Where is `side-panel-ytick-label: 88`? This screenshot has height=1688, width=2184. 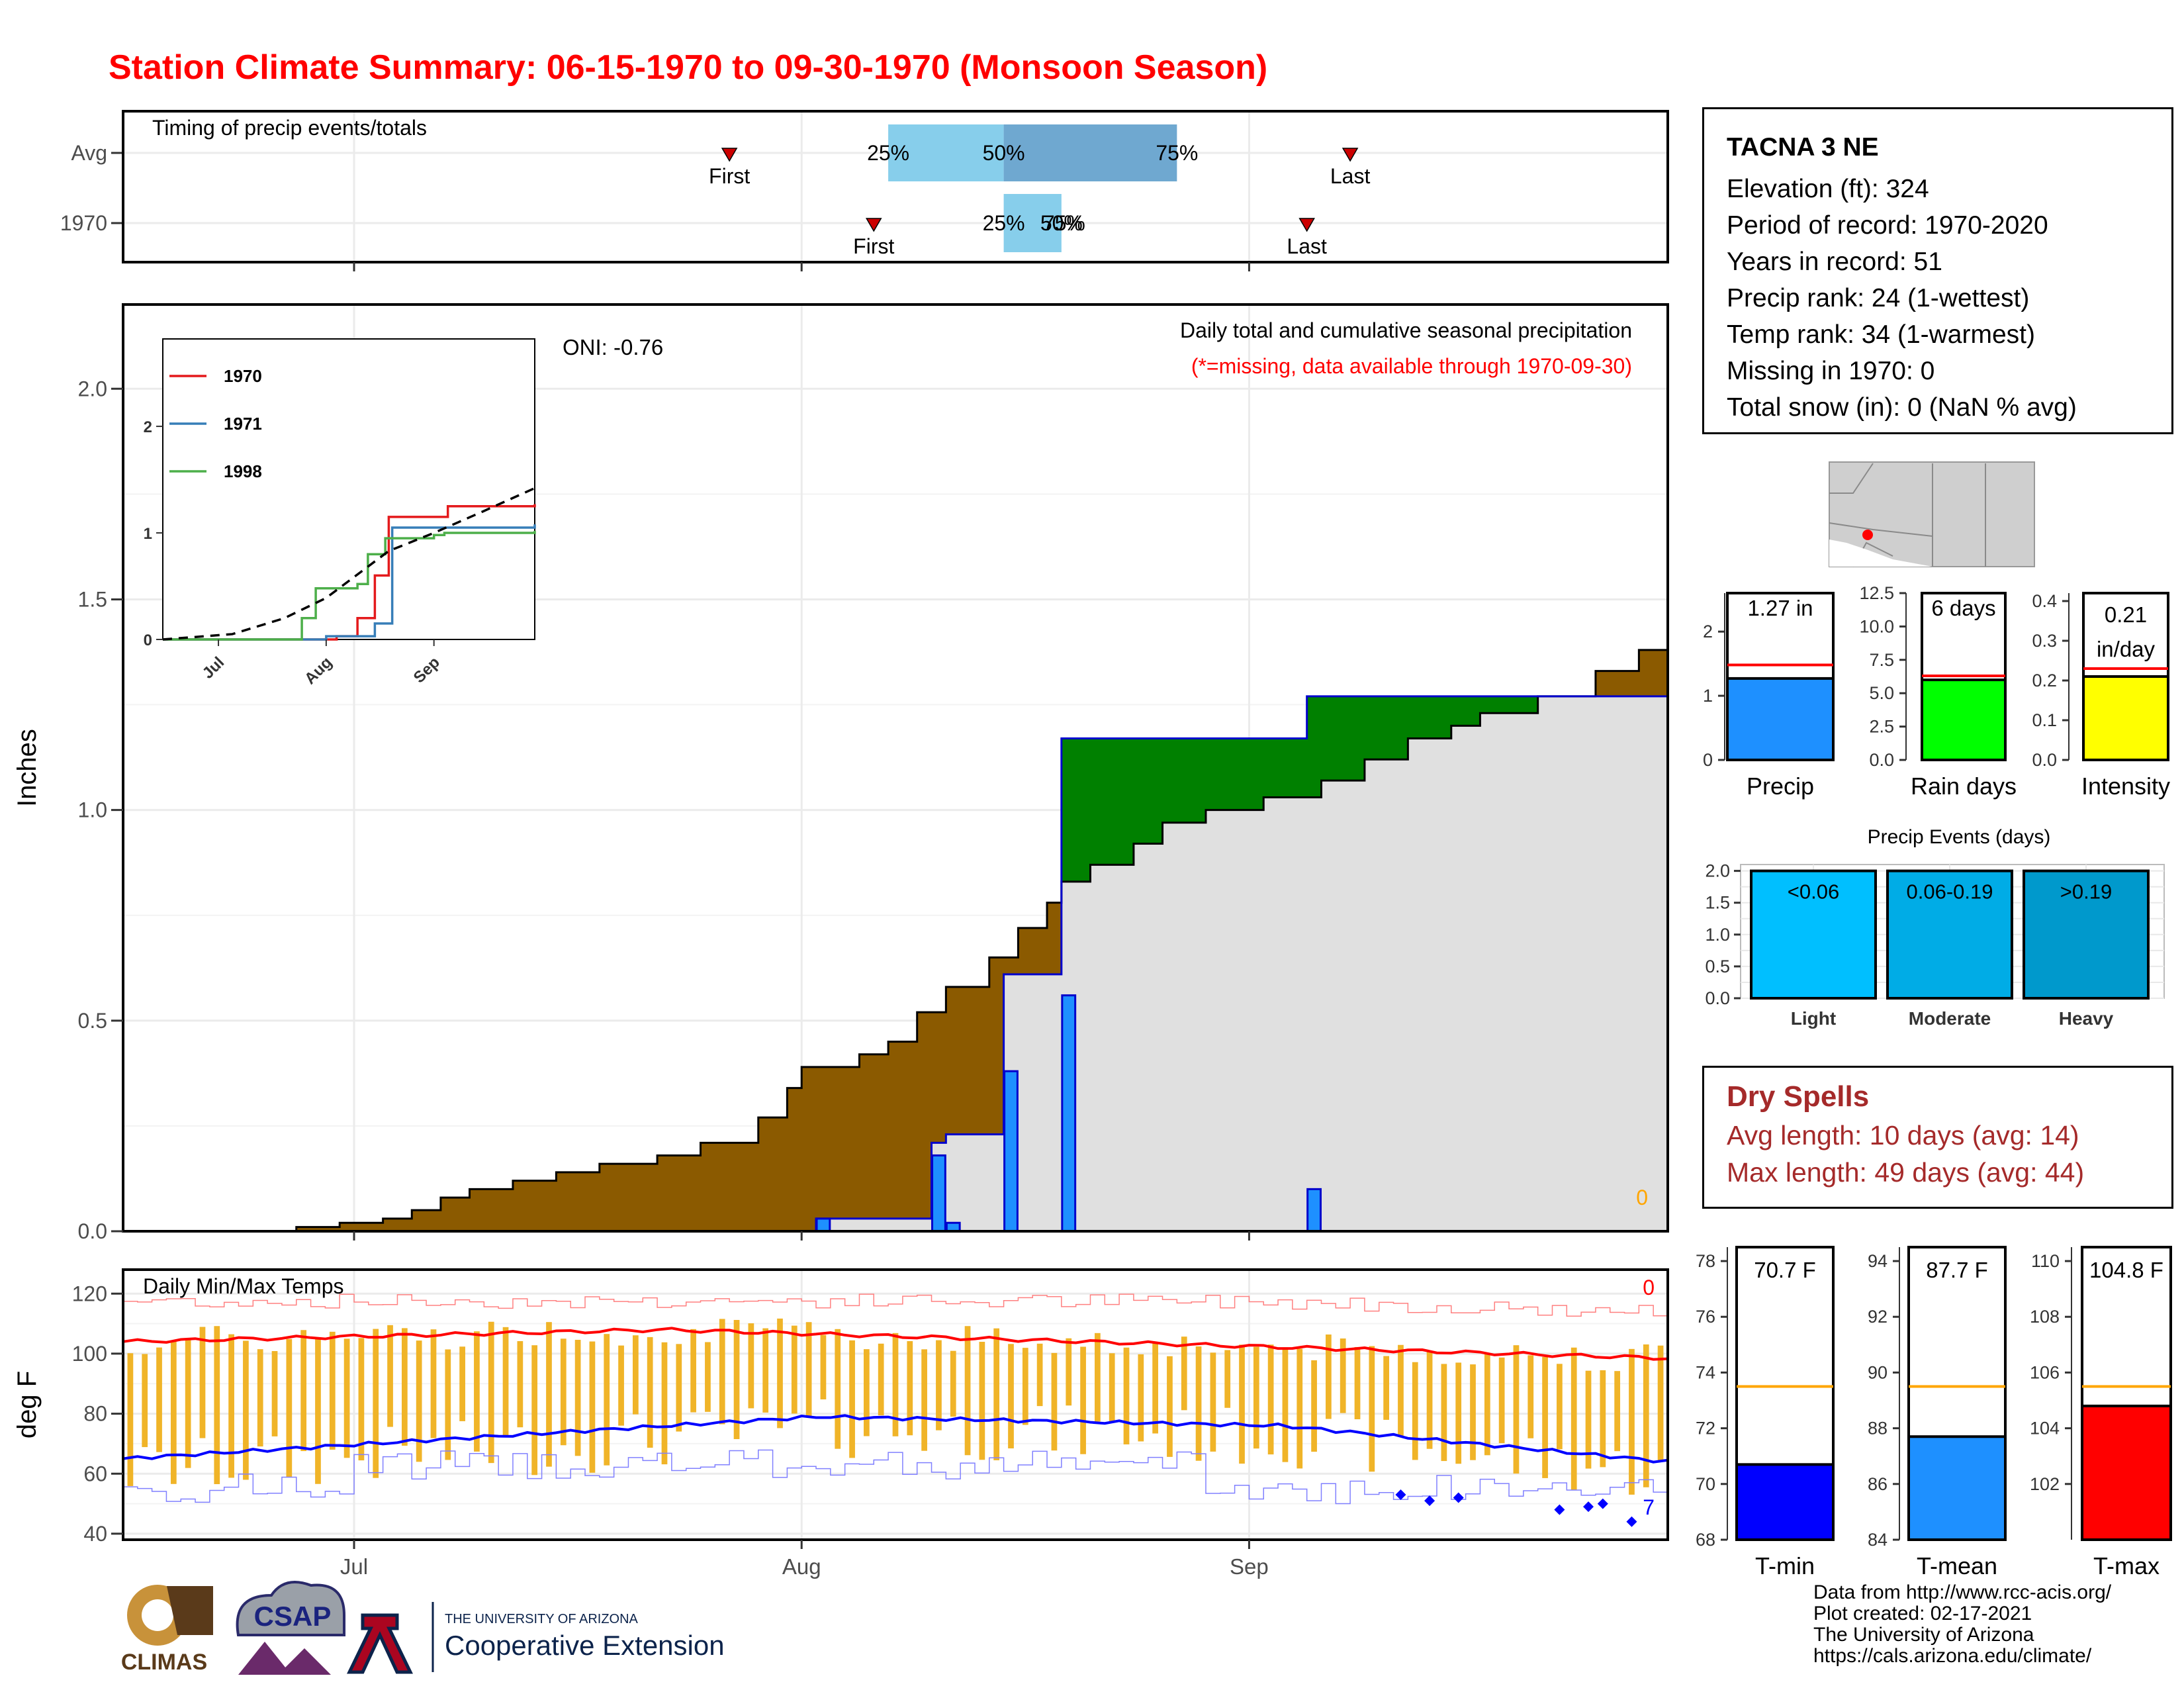 side-panel-ytick-label: 88 is located at coordinates (1878, 1428).